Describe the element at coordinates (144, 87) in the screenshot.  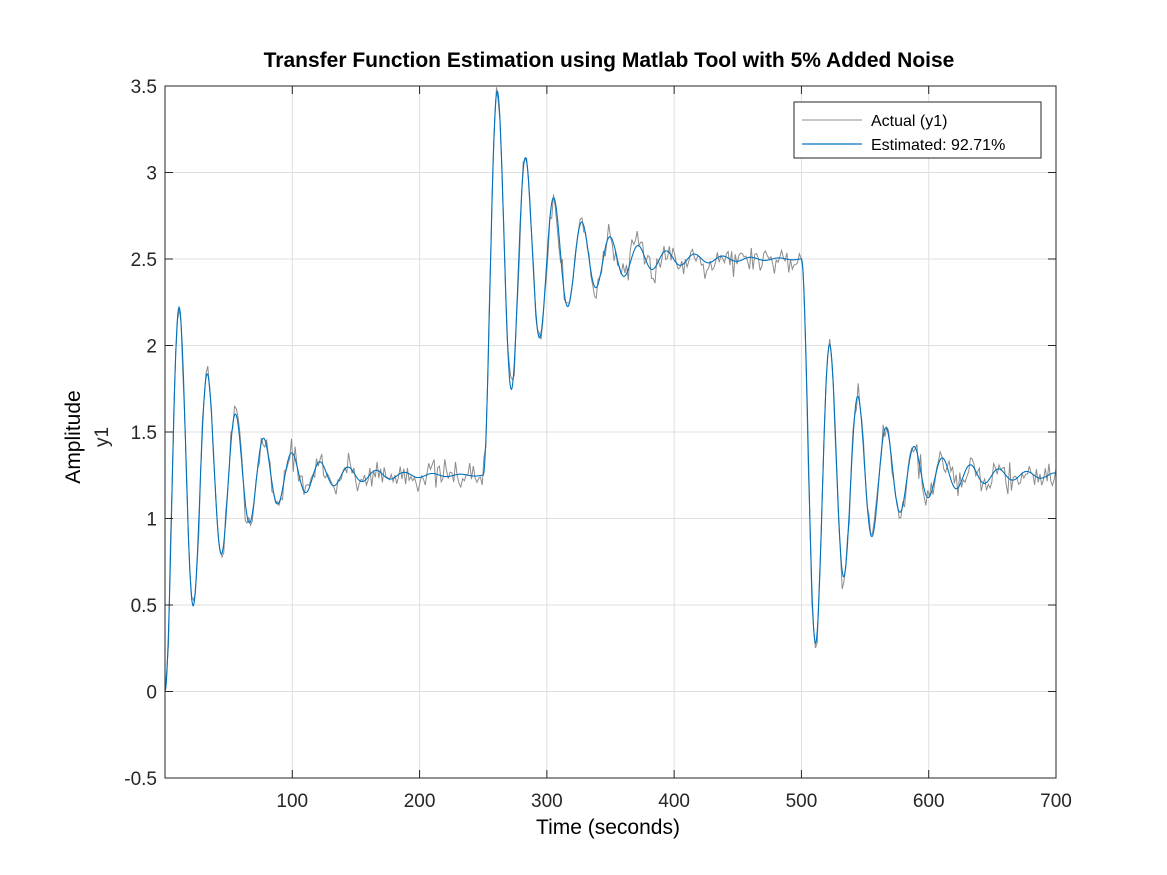
I see `y-tick-label: 3.5` at that location.